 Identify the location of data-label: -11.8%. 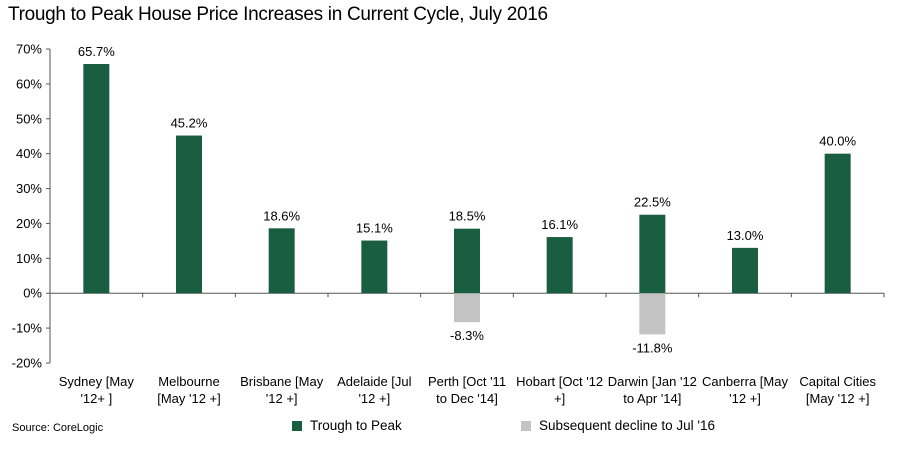
(652, 347).